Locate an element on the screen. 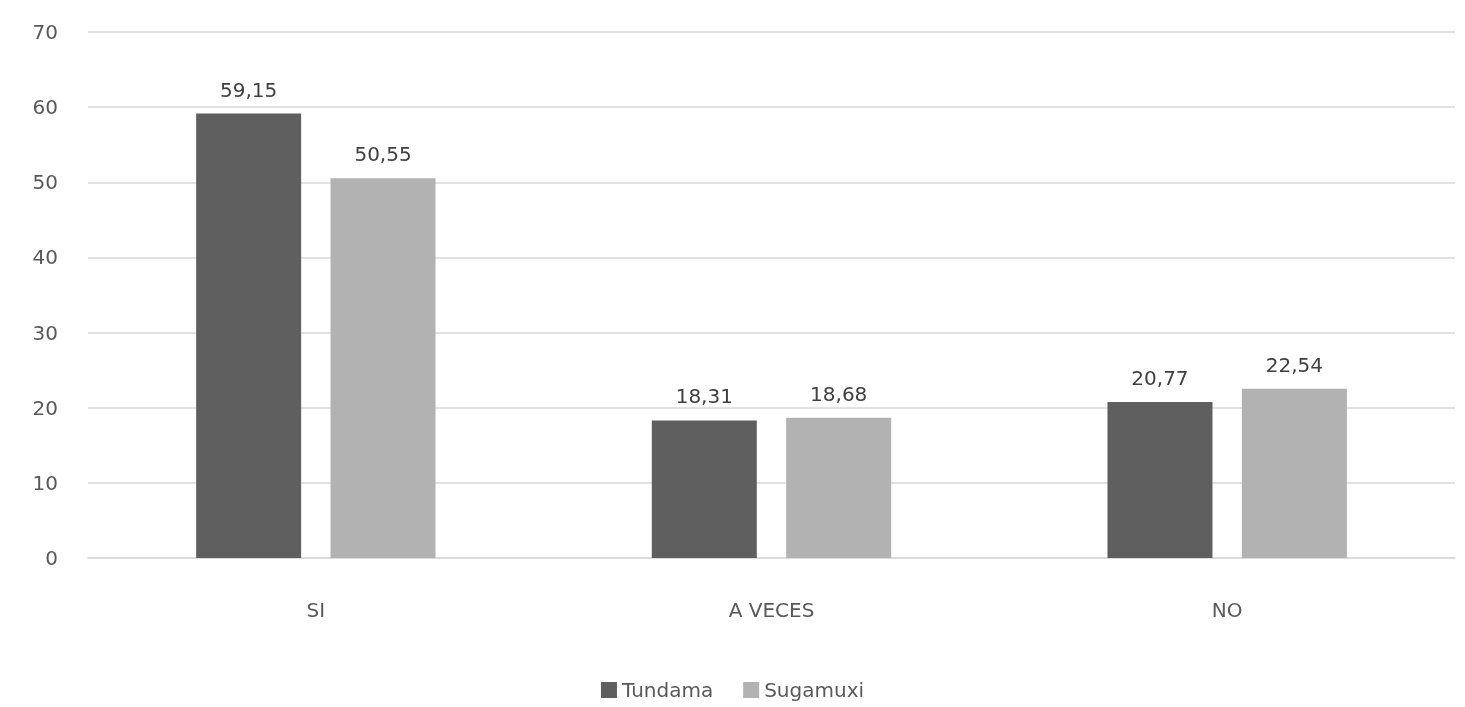 The height and width of the screenshot is (707, 1465). x-tick-label: SI is located at coordinates (316, 610).